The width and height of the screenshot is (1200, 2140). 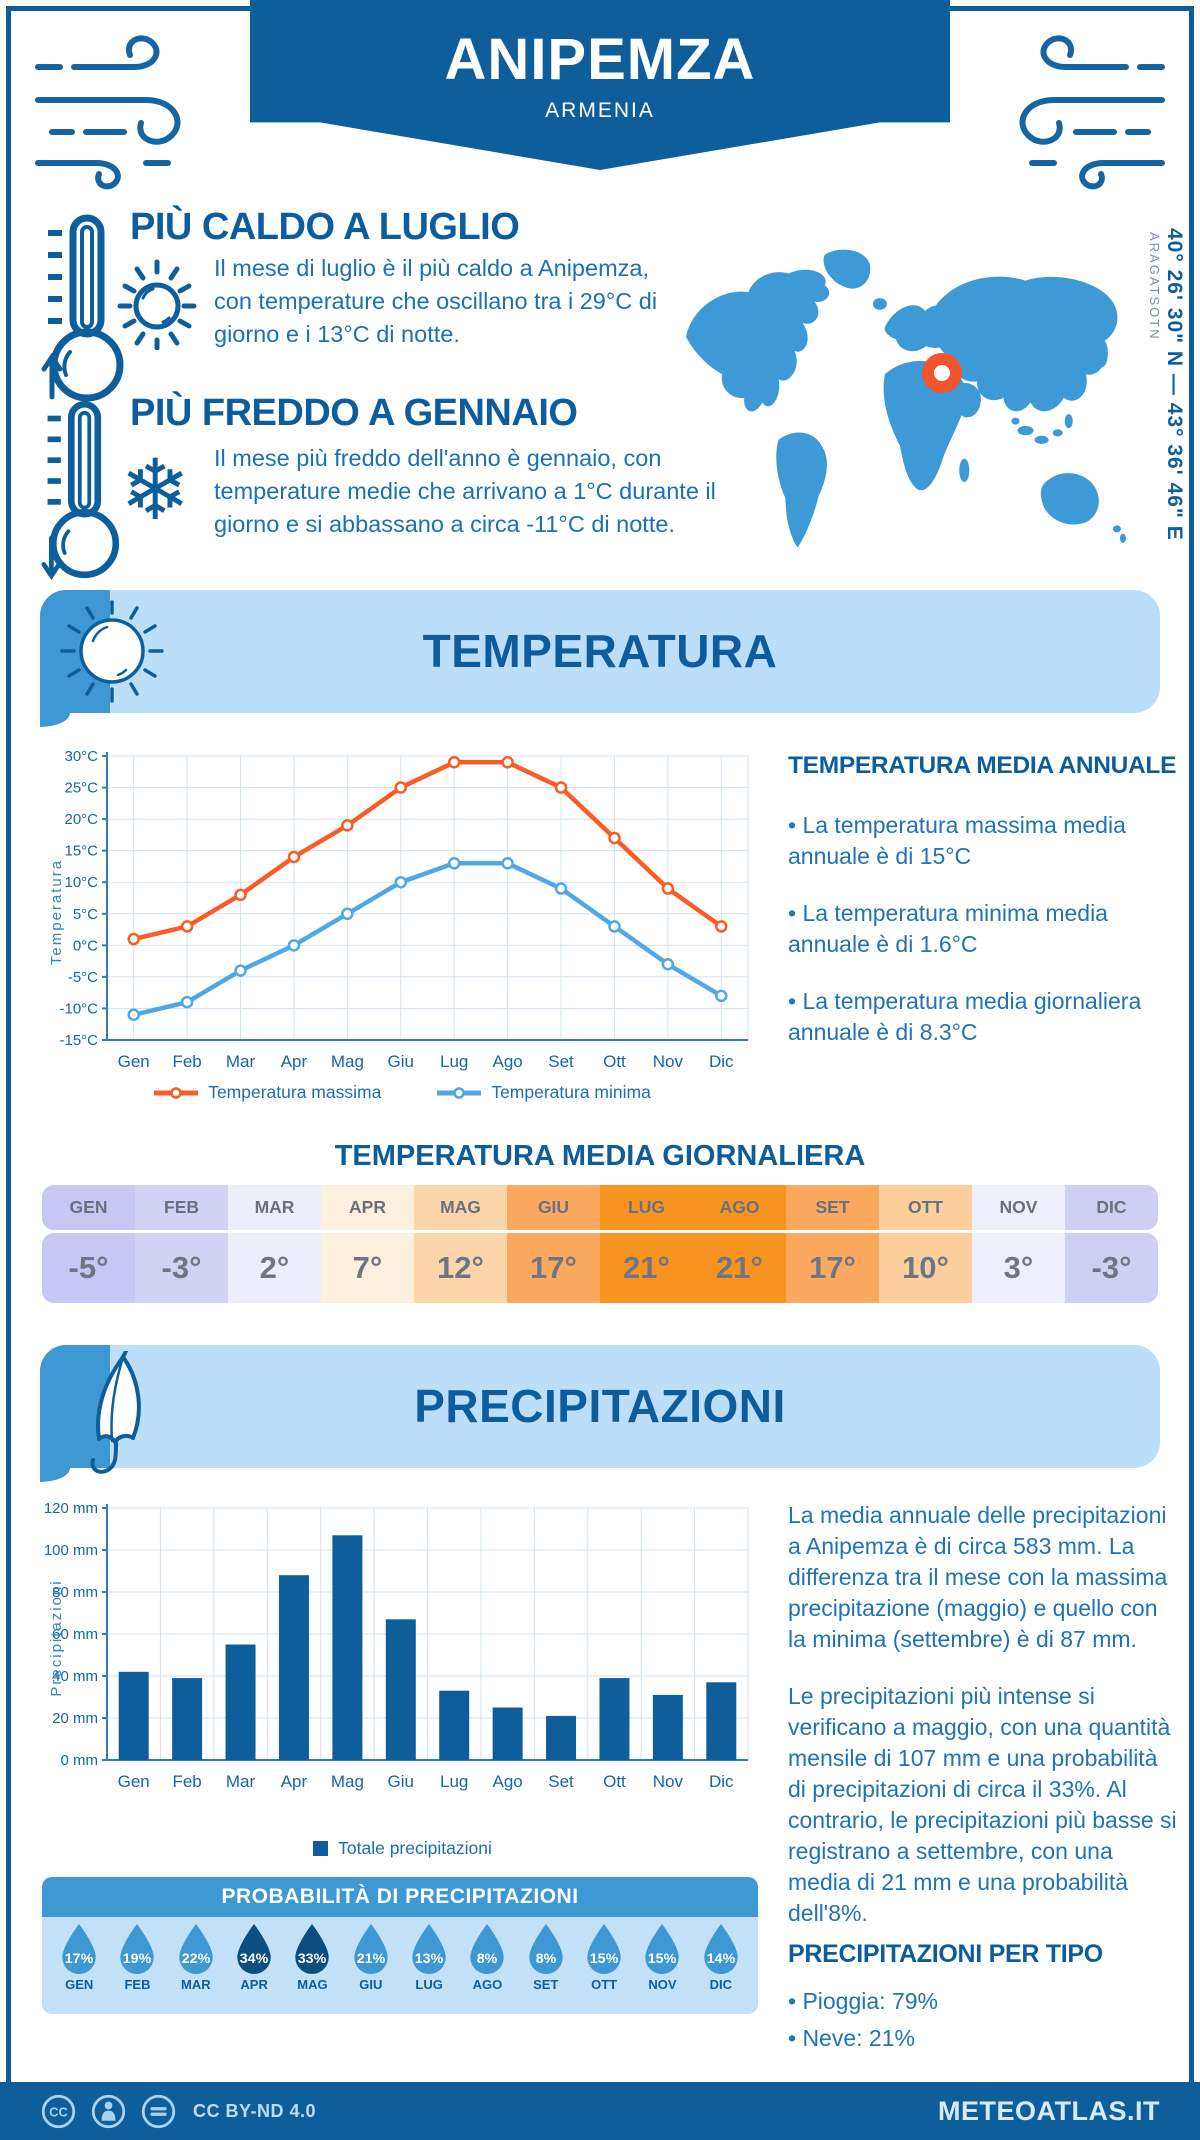 What do you see at coordinates (429, 1984) in the screenshot?
I see `droplet-month-label: LUG` at bounding box center [429, 1984].